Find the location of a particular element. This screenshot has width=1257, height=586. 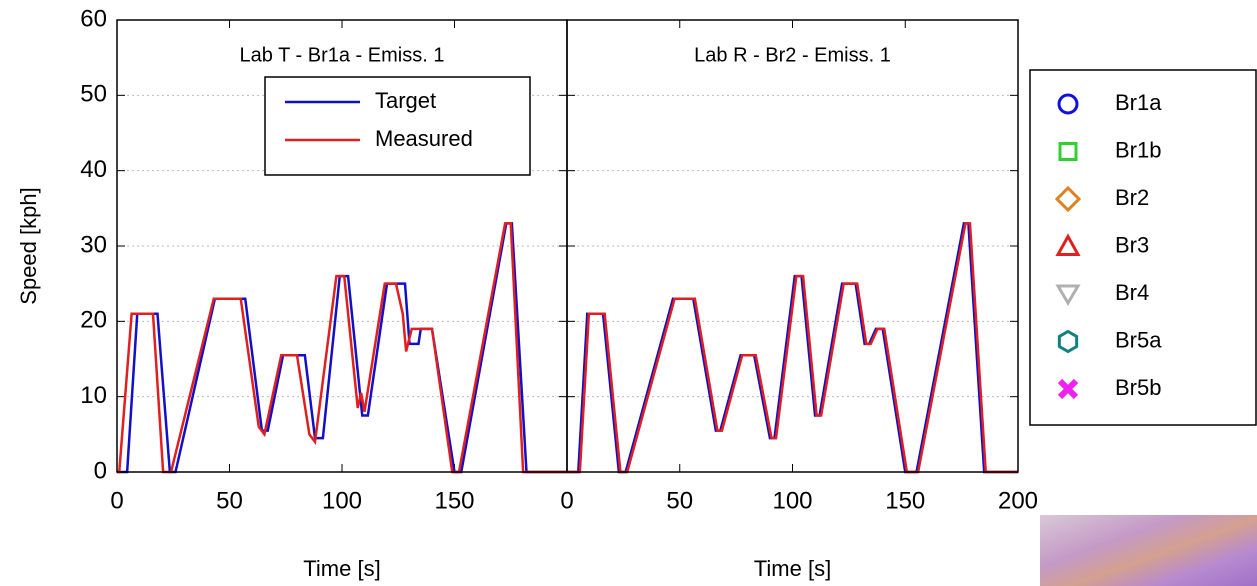

y-axis-label: Speed [kph] is located at coordinates (28, 245).